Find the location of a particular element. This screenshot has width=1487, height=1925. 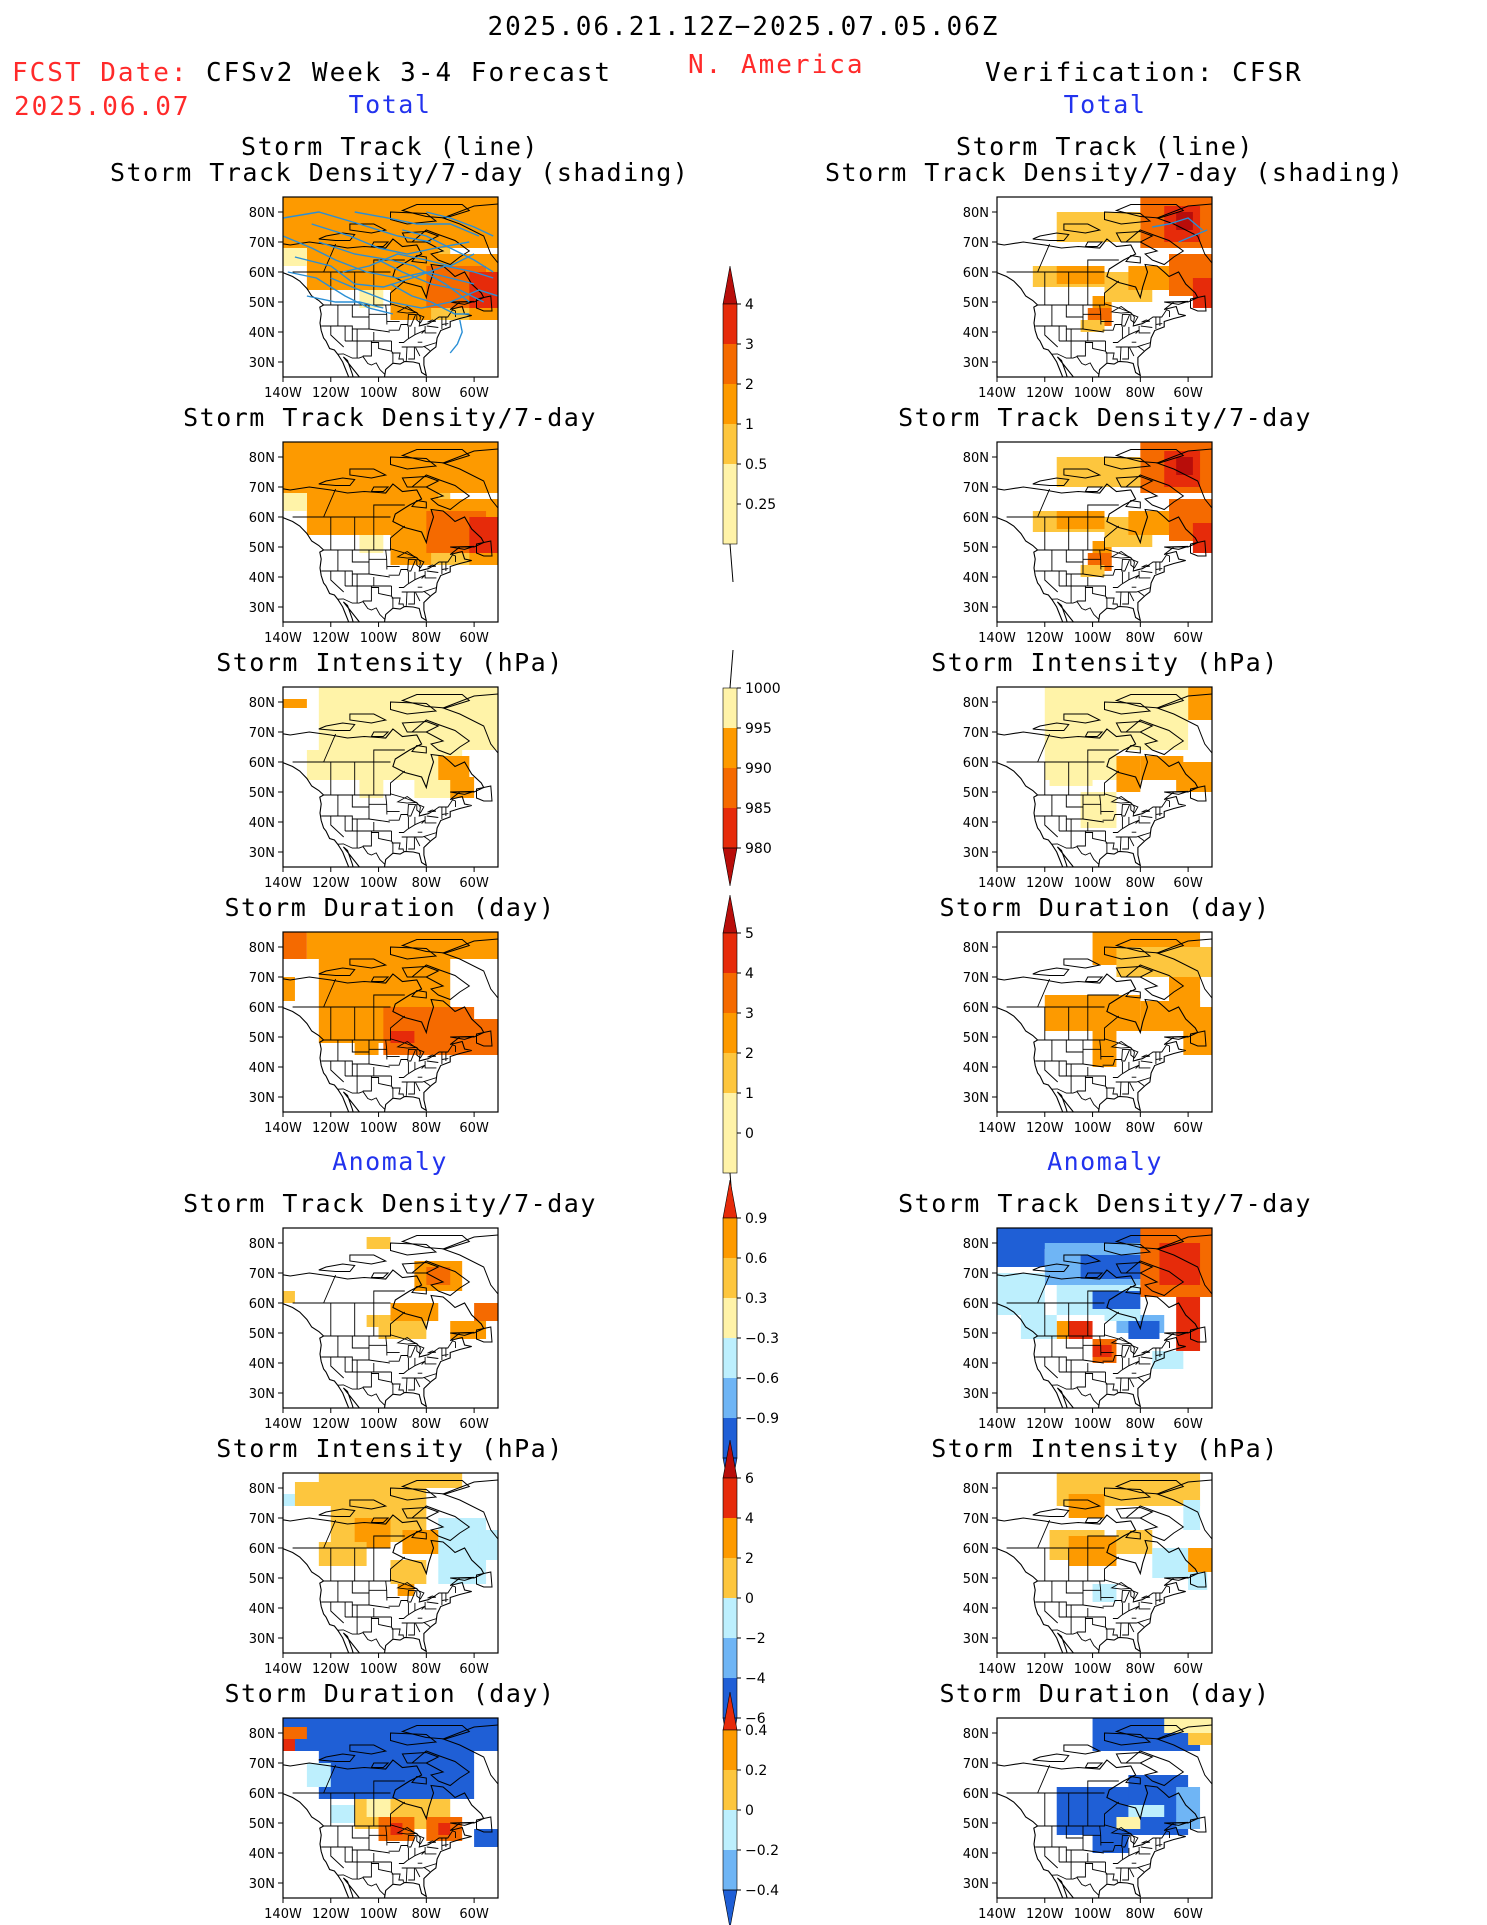

lat-tick-label: 40N is located at coordinates (976, 333).